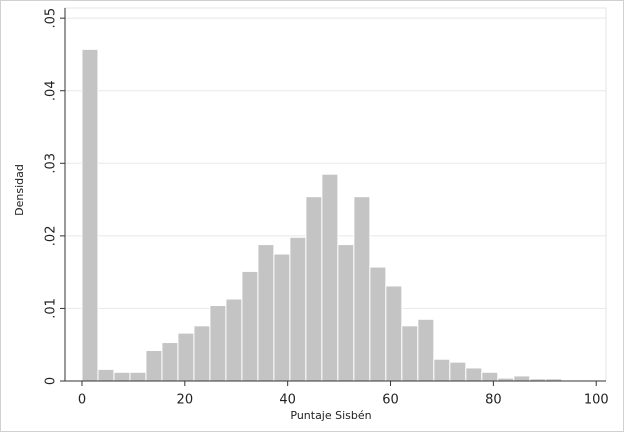 This screenshot has width=624, height=432. Describe the element at coordinates (185, 400) in the screenshot. I see `x-tick-label: 20` at that location.